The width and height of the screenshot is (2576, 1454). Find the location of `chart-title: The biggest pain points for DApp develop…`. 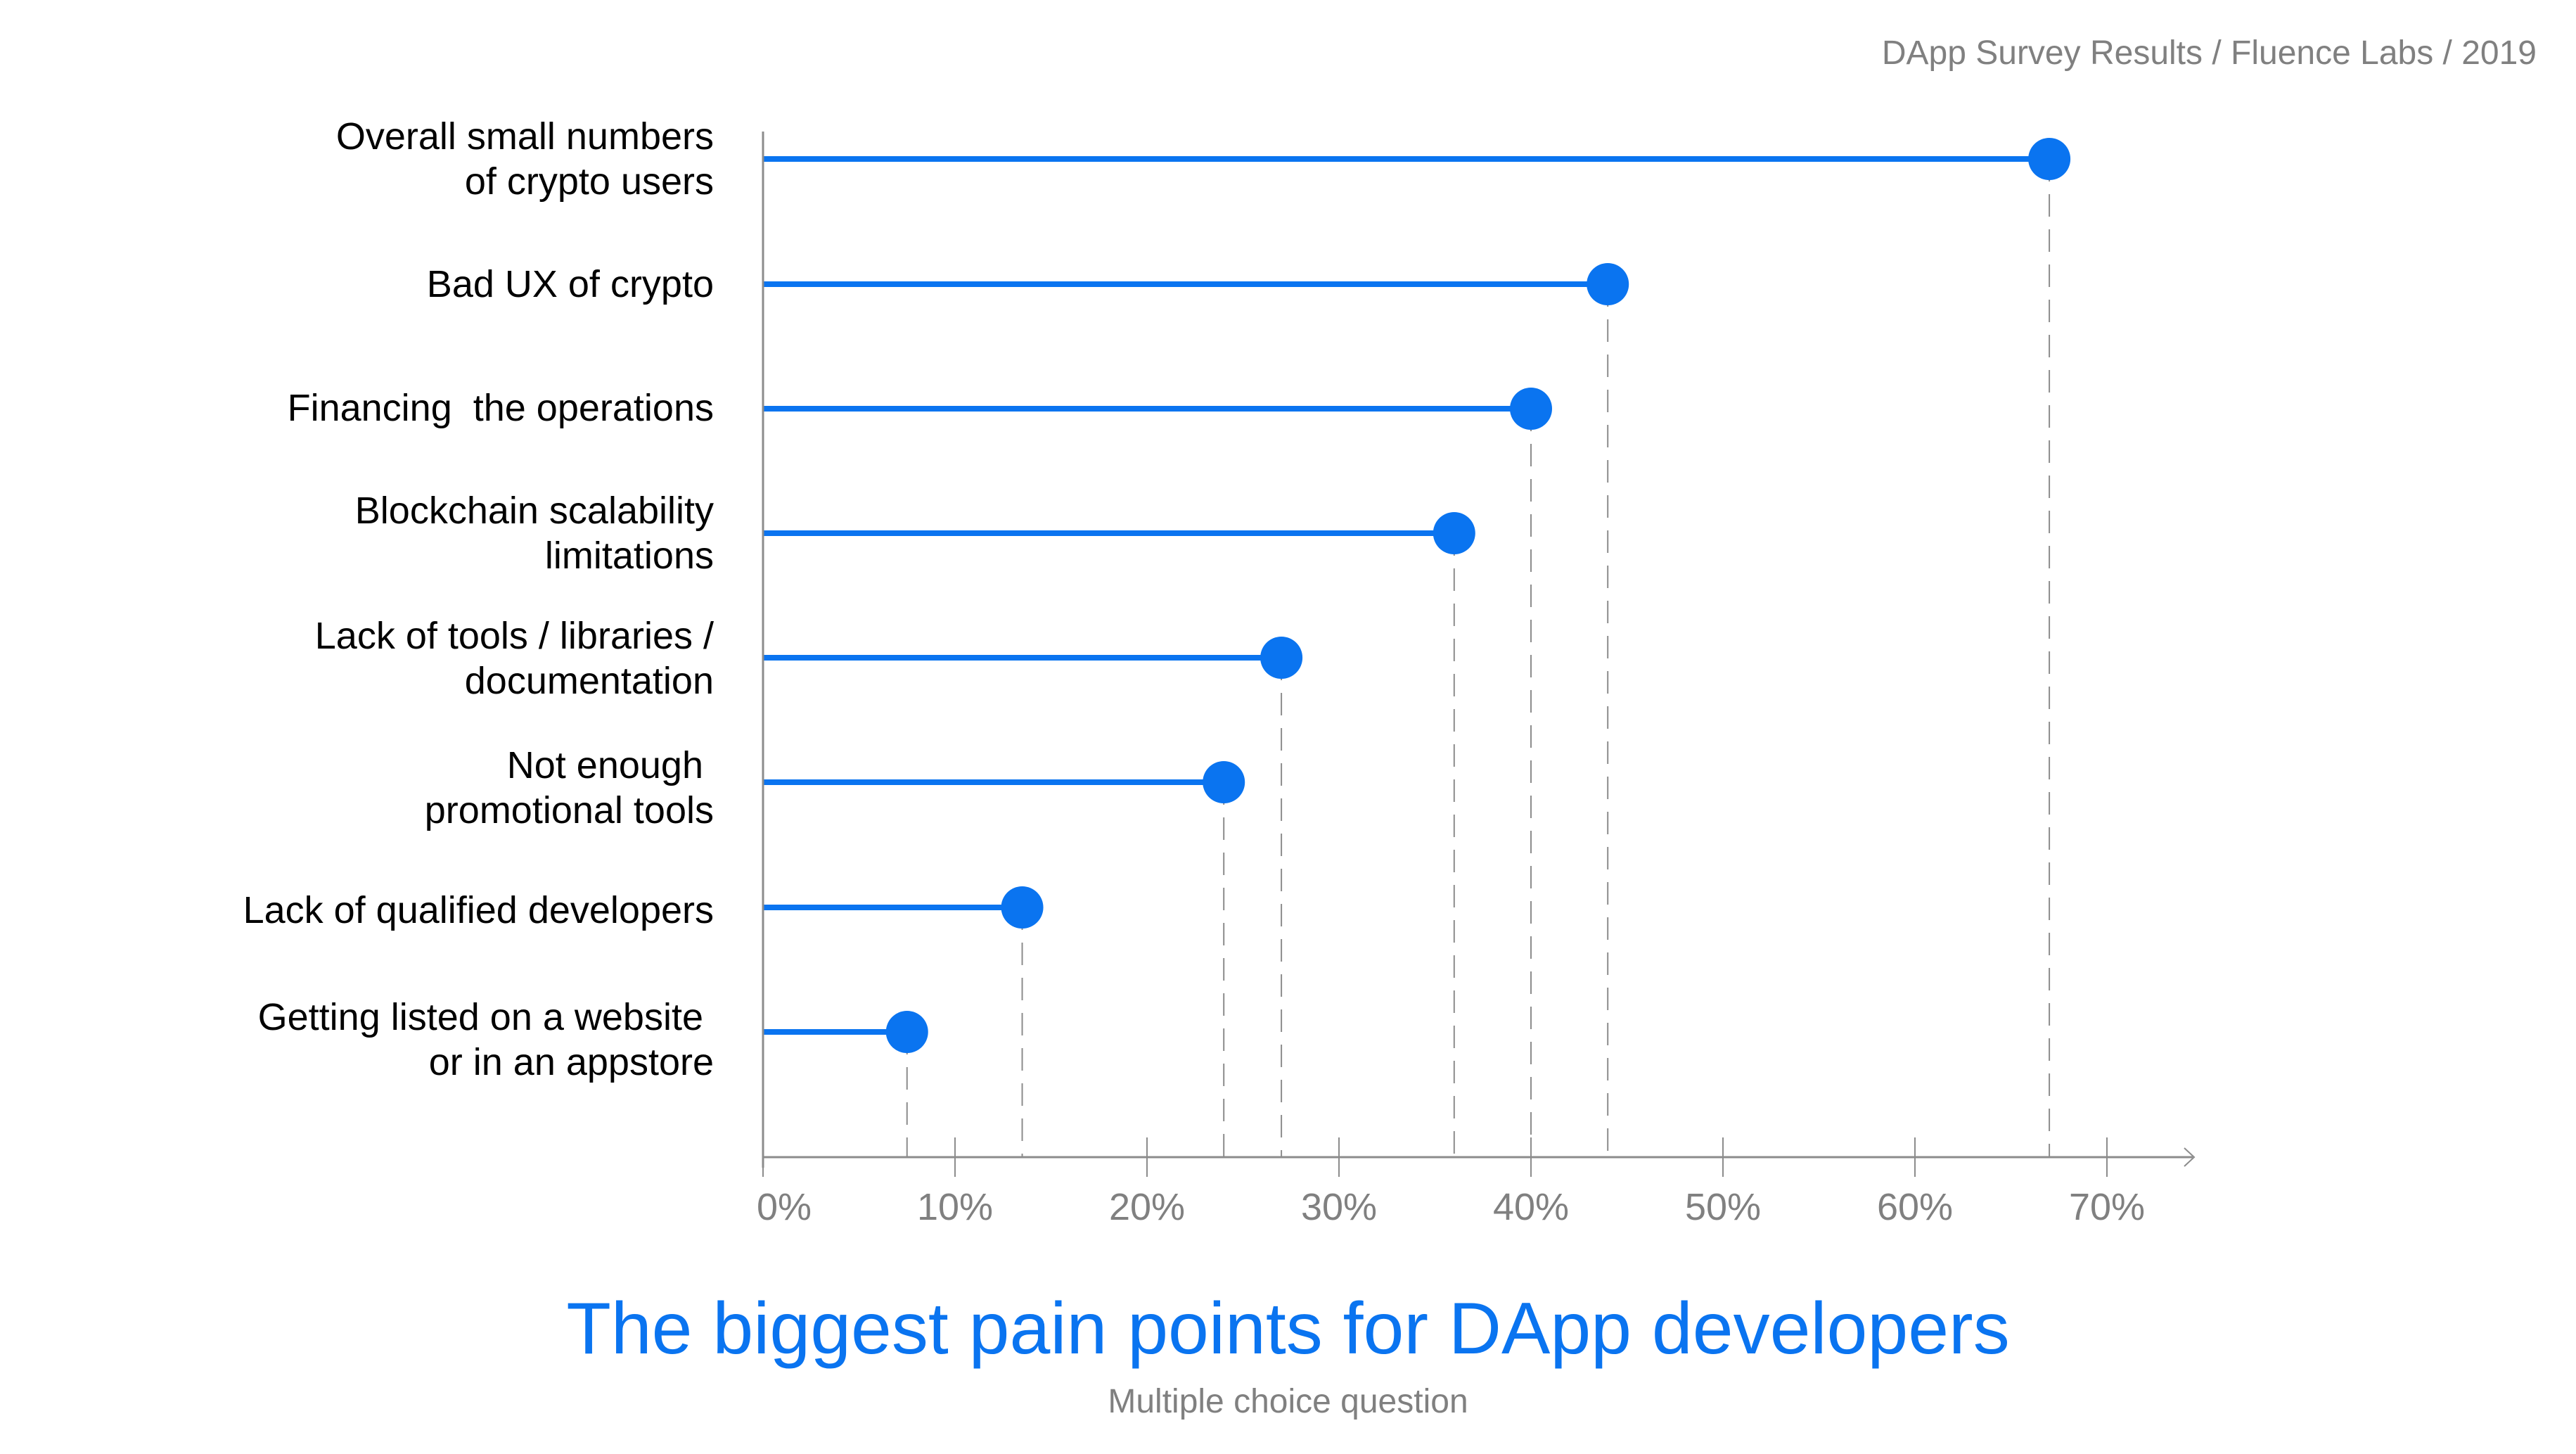

chart-title: The biggest pain points for DApp develop… is located at coordinates (1288, 1329).